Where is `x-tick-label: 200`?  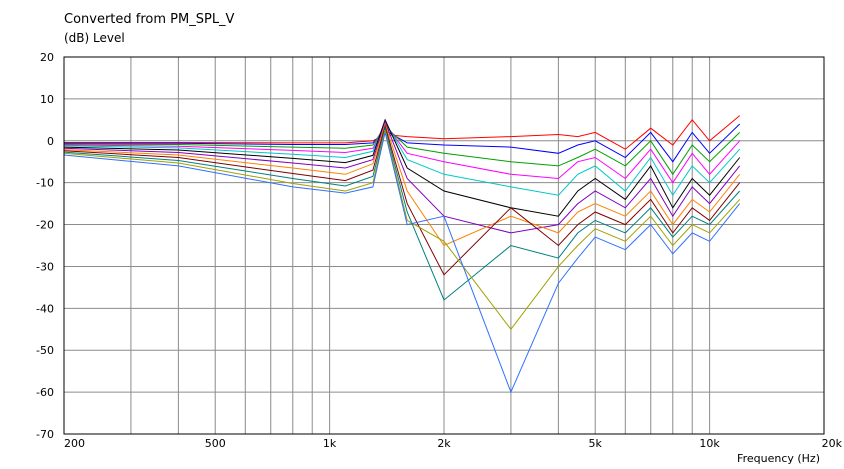 x-tick-label: 200 is located at coordinates (74, 443).